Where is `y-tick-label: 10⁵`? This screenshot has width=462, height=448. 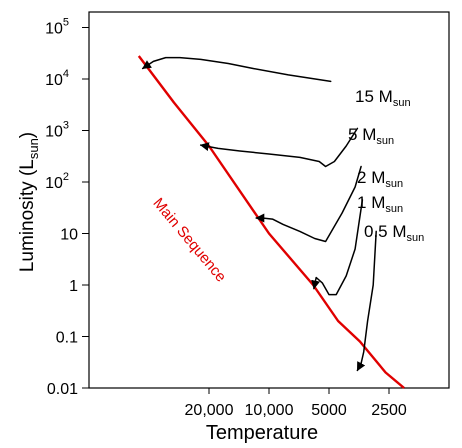
y-tick-label: 10⁵ is located at coordinates (57, 27).